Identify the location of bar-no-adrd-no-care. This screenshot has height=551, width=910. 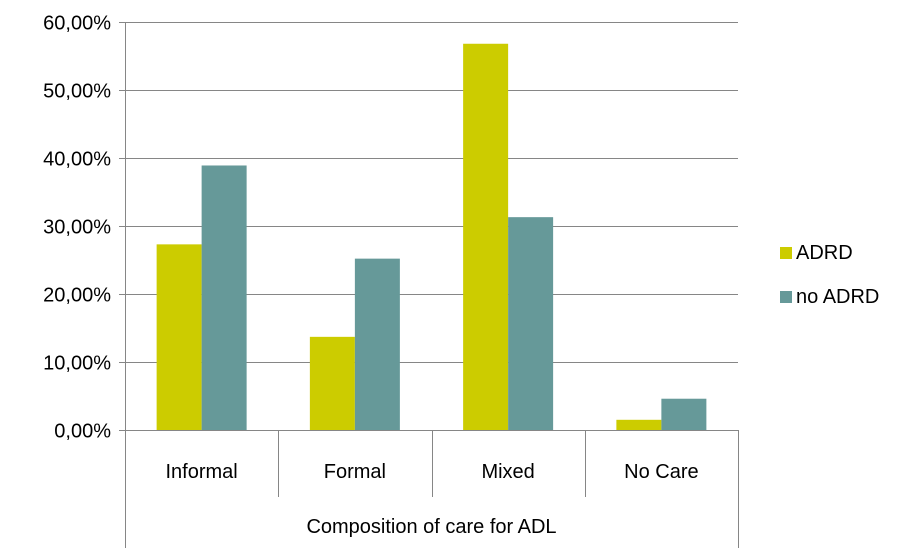
(684, 414).